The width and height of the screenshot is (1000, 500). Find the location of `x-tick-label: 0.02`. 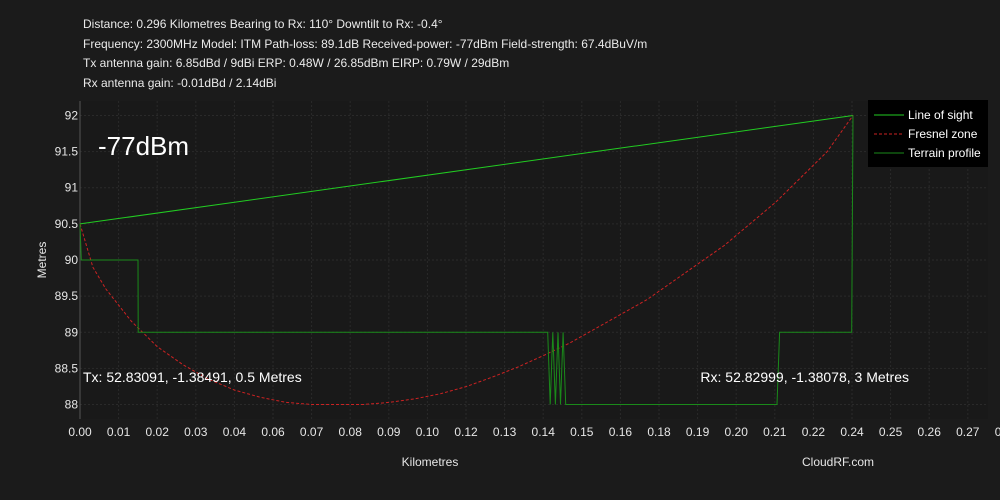

x-tick-label: 0.02 is located at coordinates (158, 432).